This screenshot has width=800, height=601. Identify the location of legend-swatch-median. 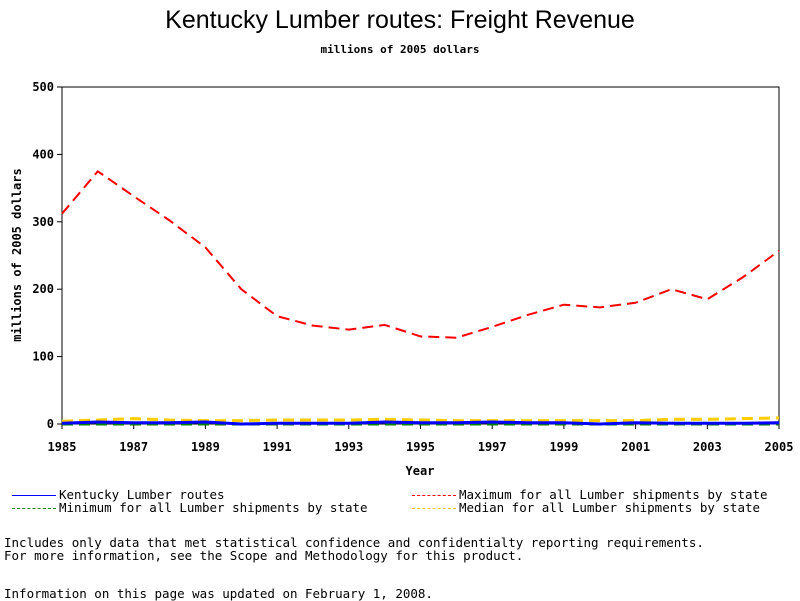
(434, 508).